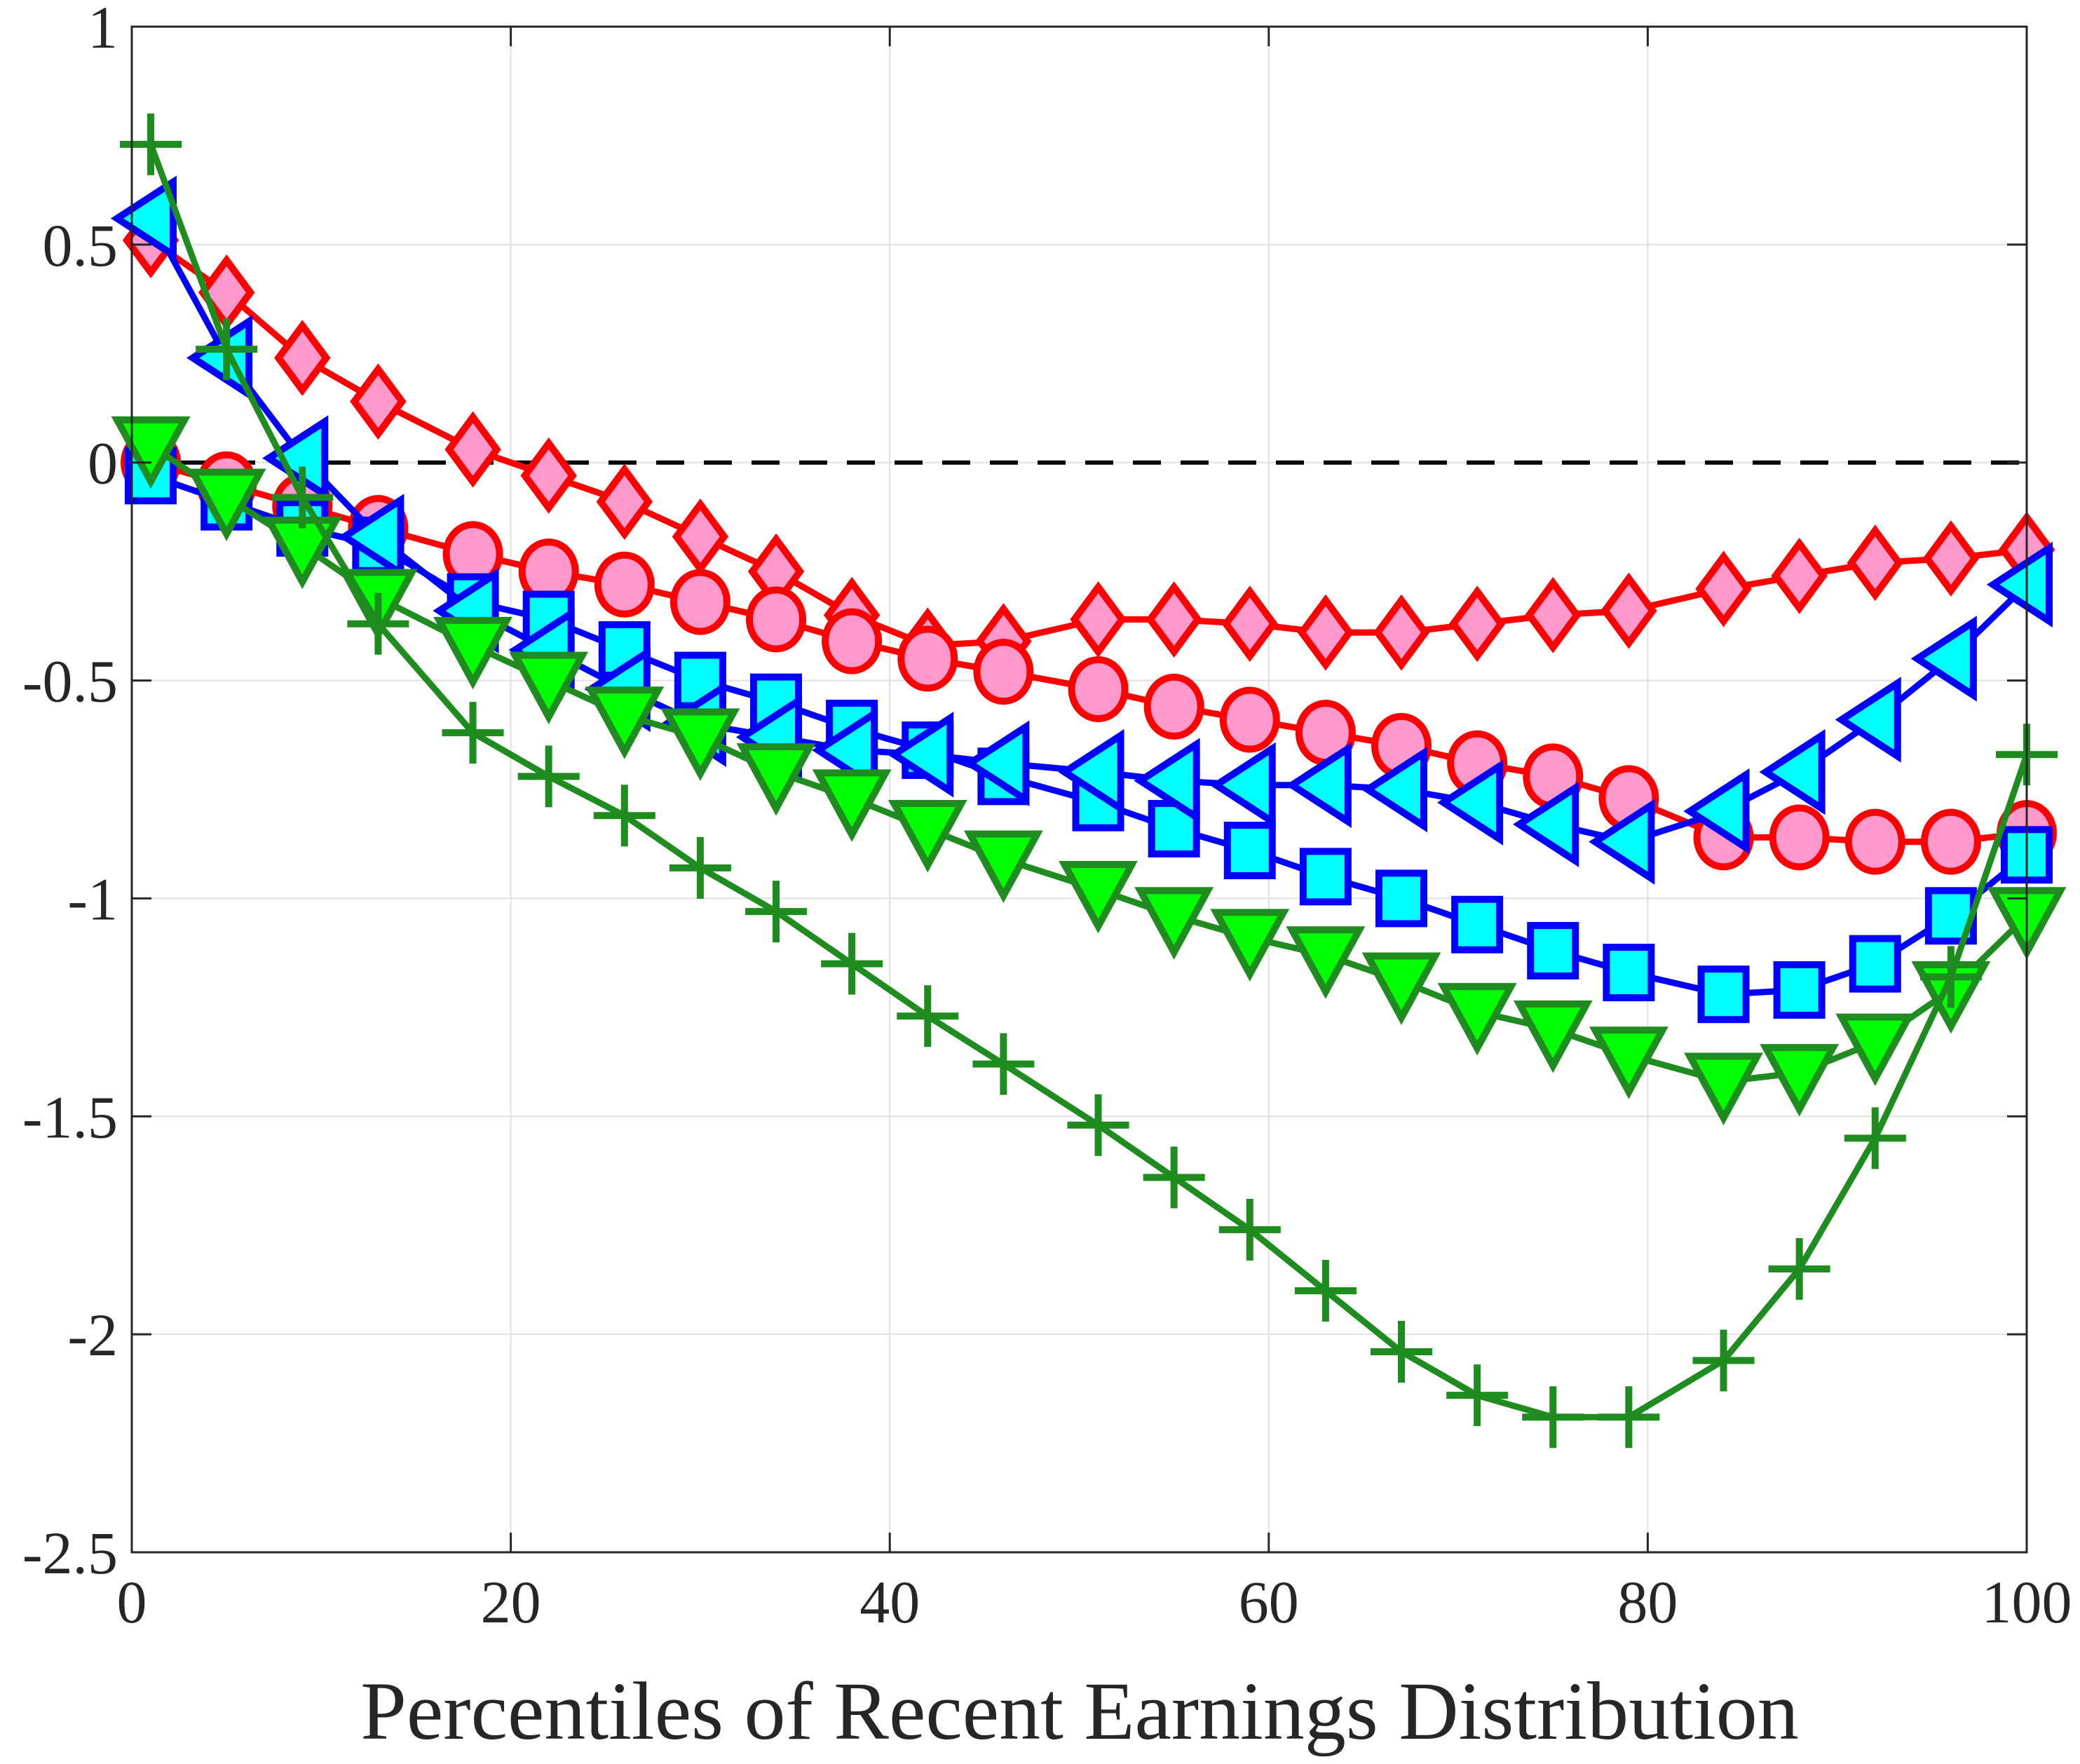 Image resolution: width=2080 pixels, height=1764 pixels. Describe the element at coordinates (70, 682) in the screenshot. I see `y-tick-label: -0.5` at that location.